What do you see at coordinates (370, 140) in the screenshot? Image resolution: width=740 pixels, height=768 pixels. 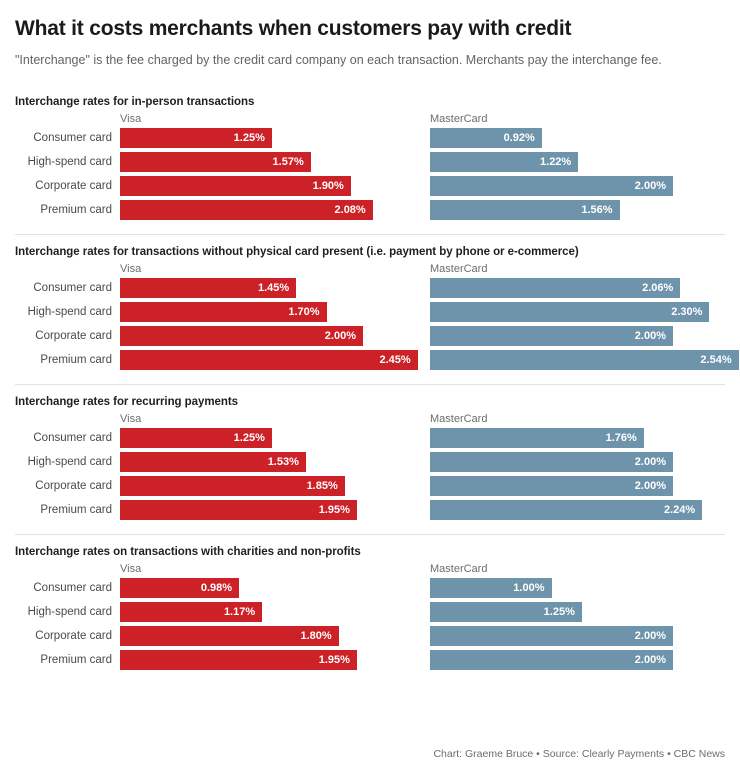 I see `bar-row: Consumer card 1.25% 0.92%` at bounding box center [370, 140].